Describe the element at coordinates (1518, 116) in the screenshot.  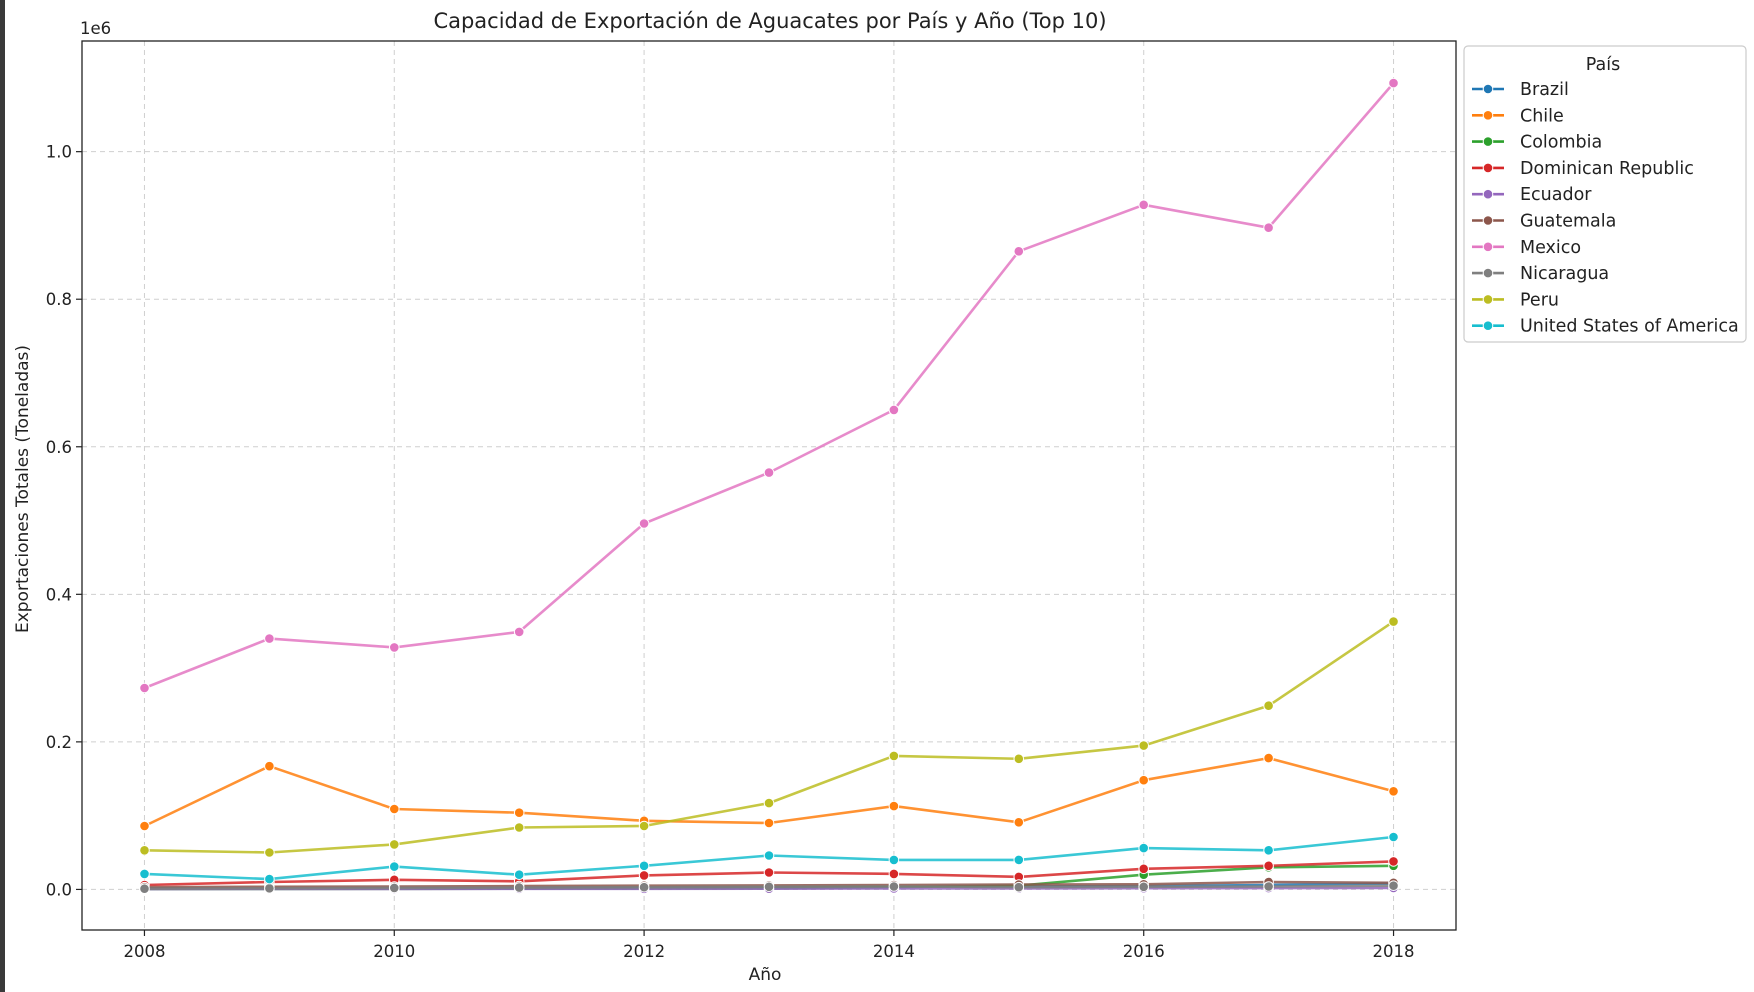
I see `legend-item-chile: Chile` at that location.